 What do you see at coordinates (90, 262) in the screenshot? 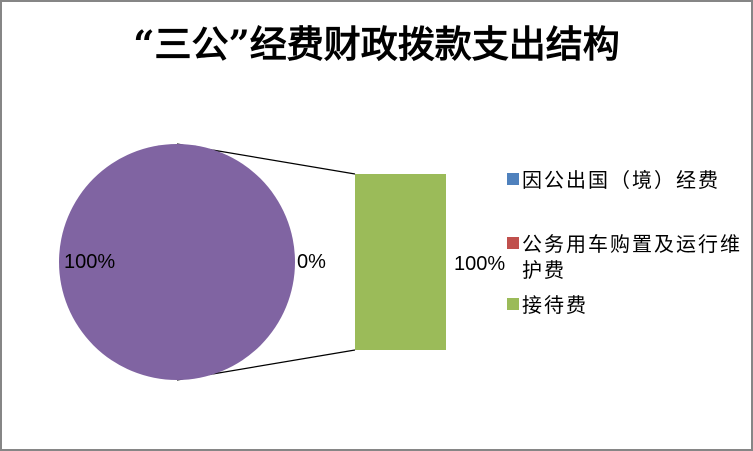
I see `pie-label-100: 100%` at bounding box center [90, 262].